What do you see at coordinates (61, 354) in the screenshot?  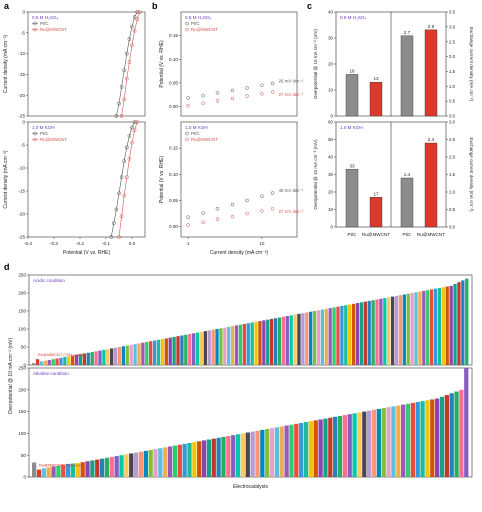 I see `highlight-label: Ru@MWCNT (This work)` at bounding box center [61, 354].